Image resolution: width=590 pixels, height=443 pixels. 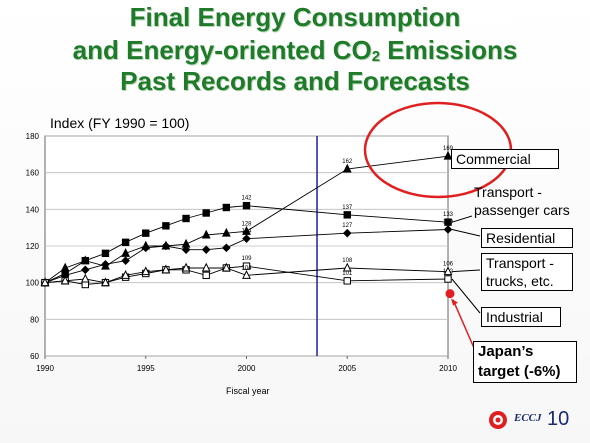 What do you see at coordinates (448, 149) in the screenshot?
I see `data-label: 169` at bounding box center [448, 149].